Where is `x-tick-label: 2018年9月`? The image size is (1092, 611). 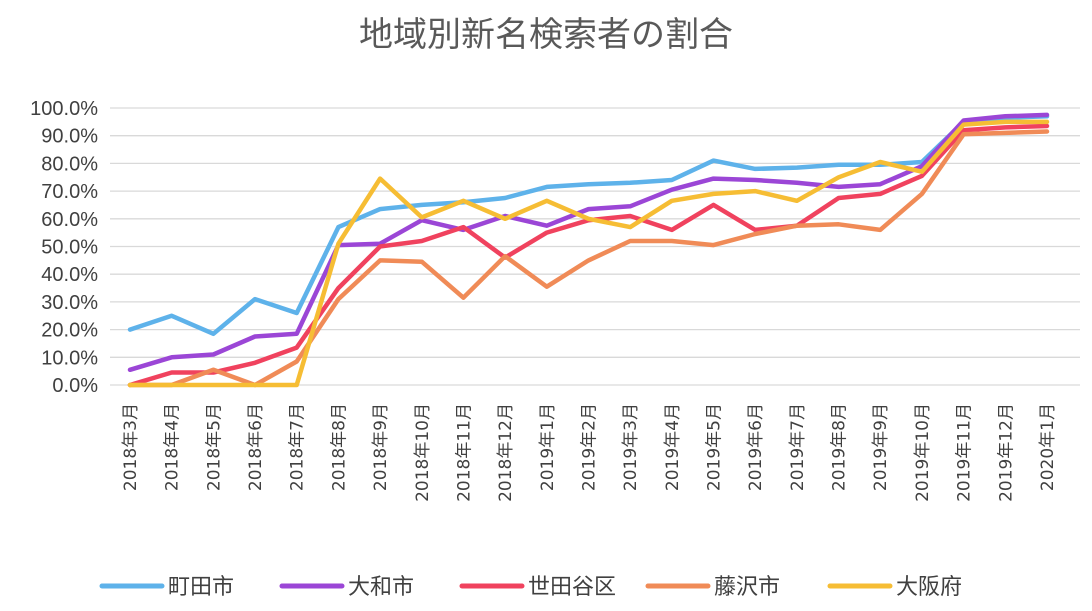 x-tick-label: 2018年9月 is located at coordinates (381, 447).